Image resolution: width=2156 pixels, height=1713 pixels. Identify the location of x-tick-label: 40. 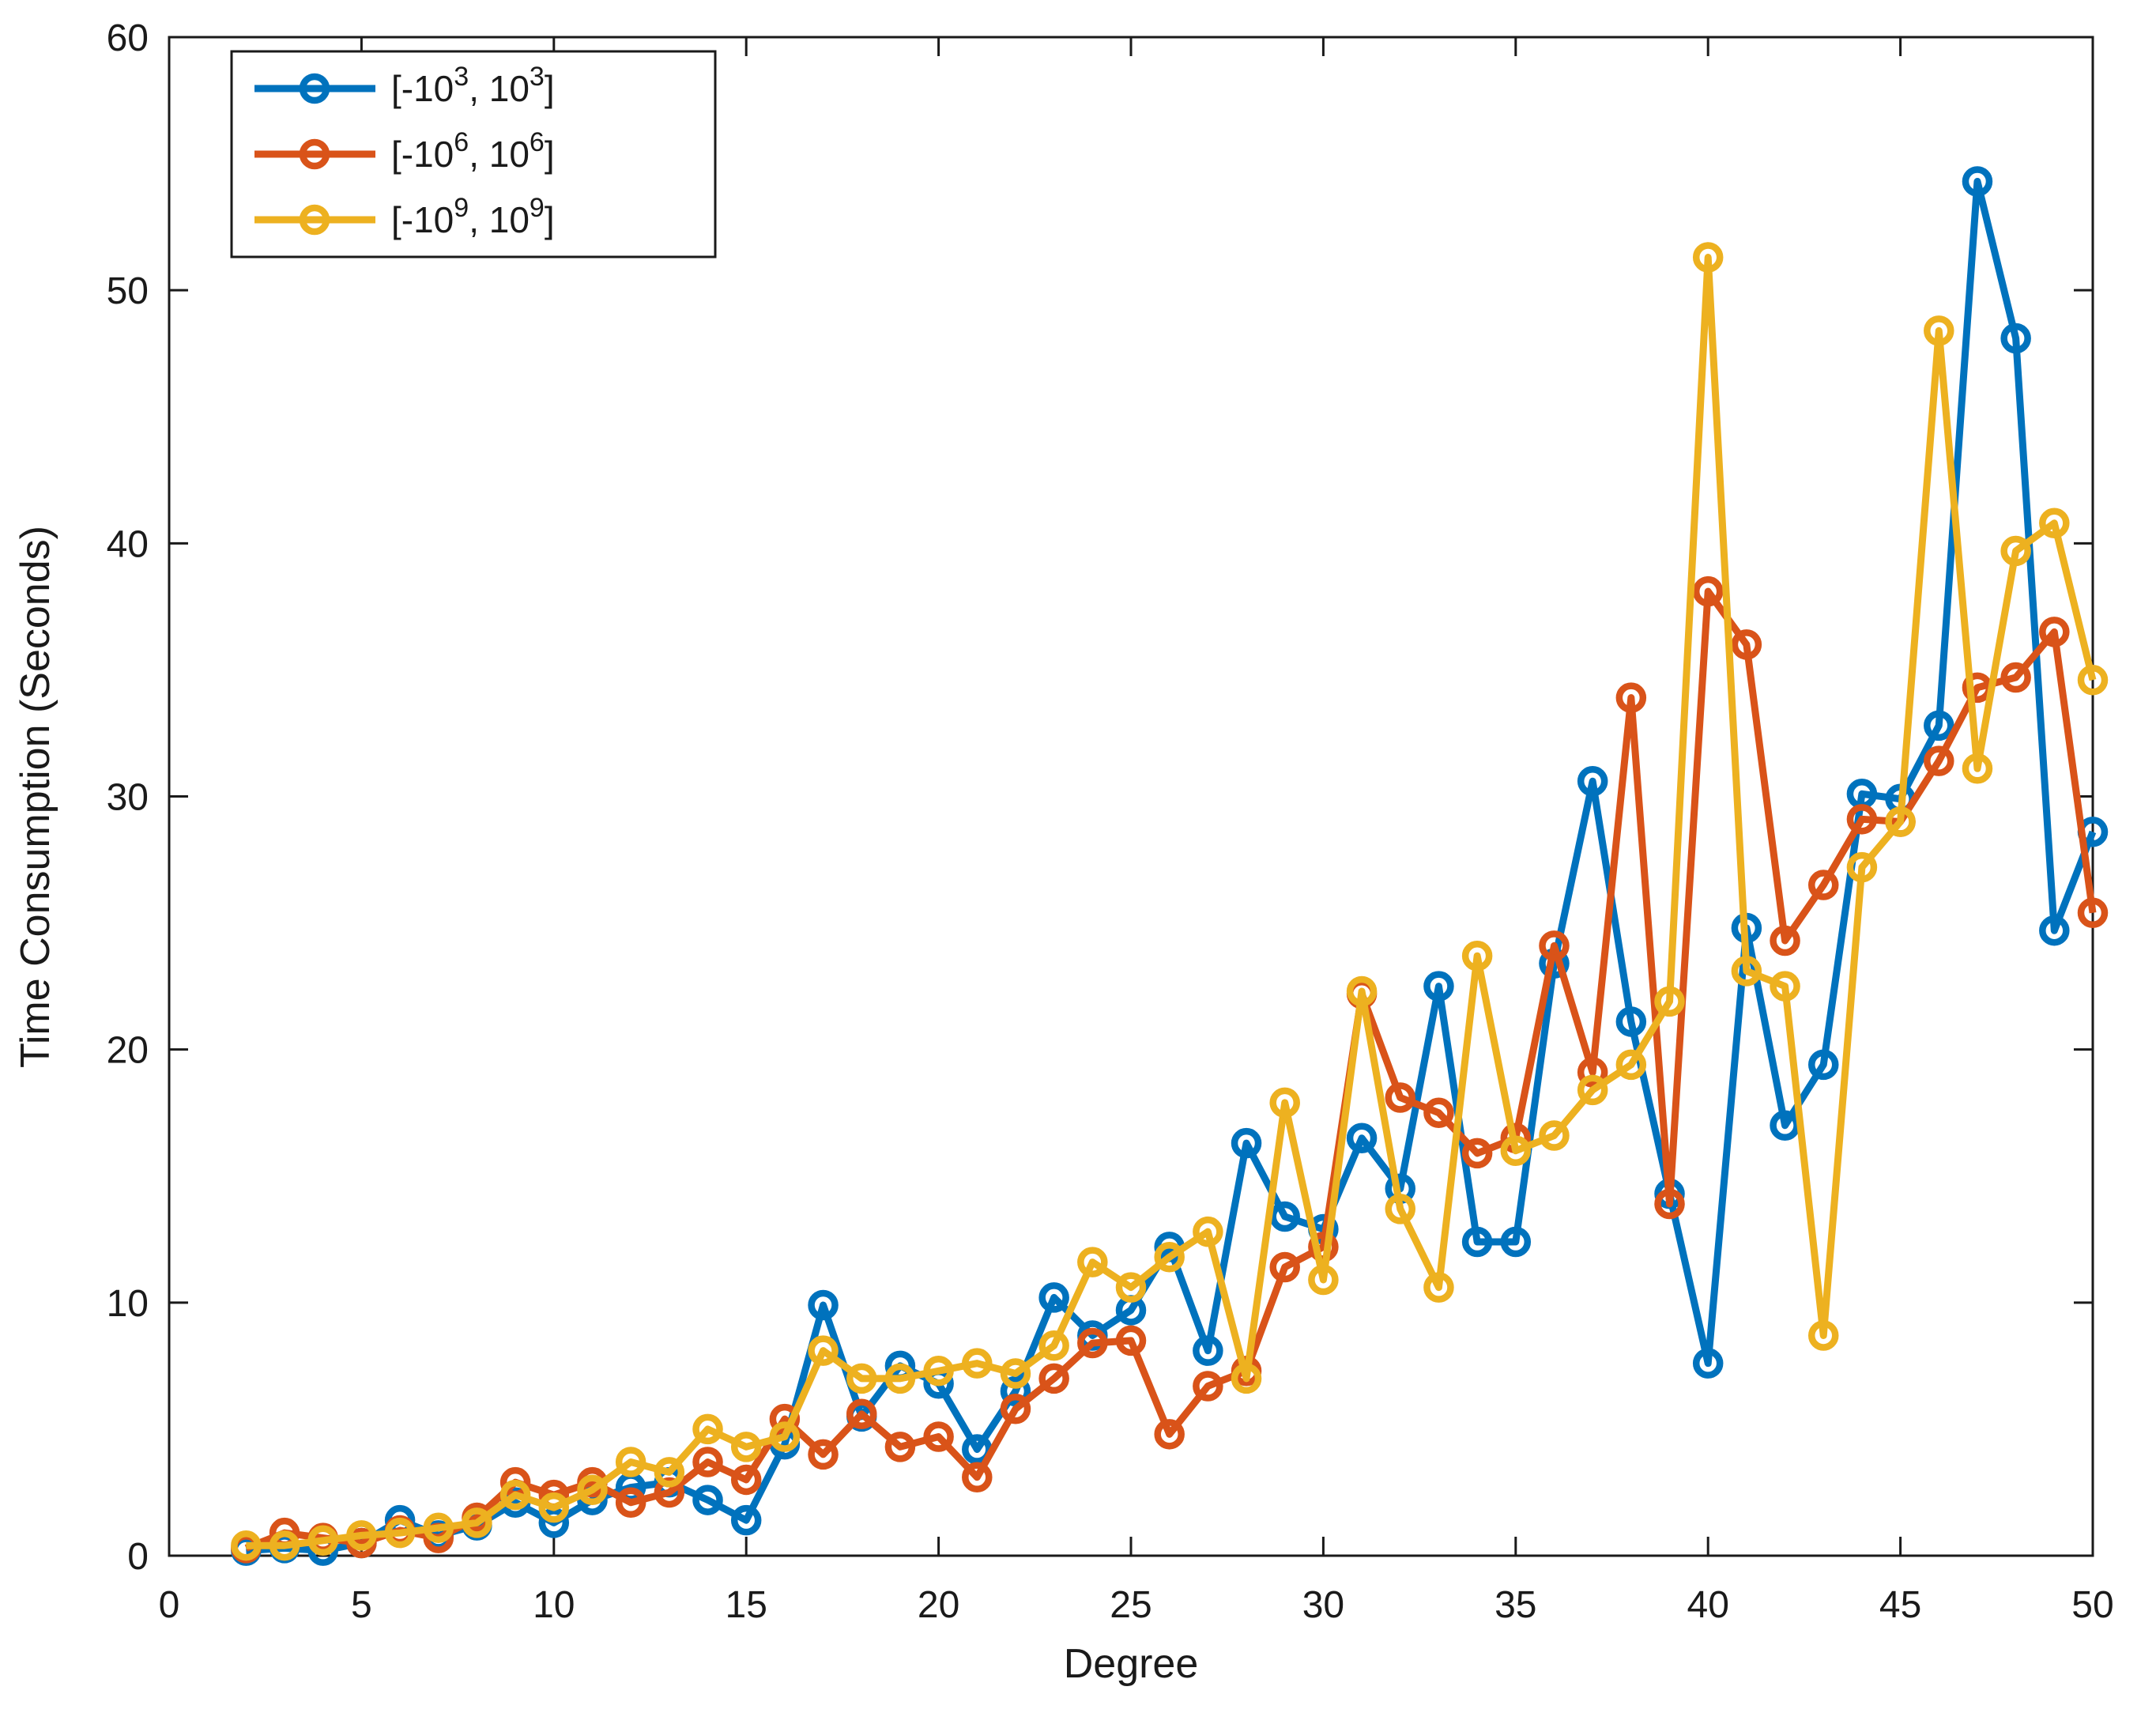
(1708, 1605).